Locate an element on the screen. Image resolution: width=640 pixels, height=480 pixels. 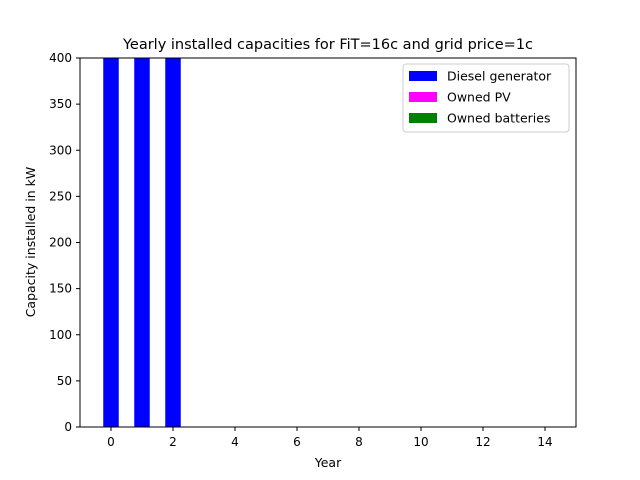
legend-entry: Owned PV is located at coordinates (479, 97).